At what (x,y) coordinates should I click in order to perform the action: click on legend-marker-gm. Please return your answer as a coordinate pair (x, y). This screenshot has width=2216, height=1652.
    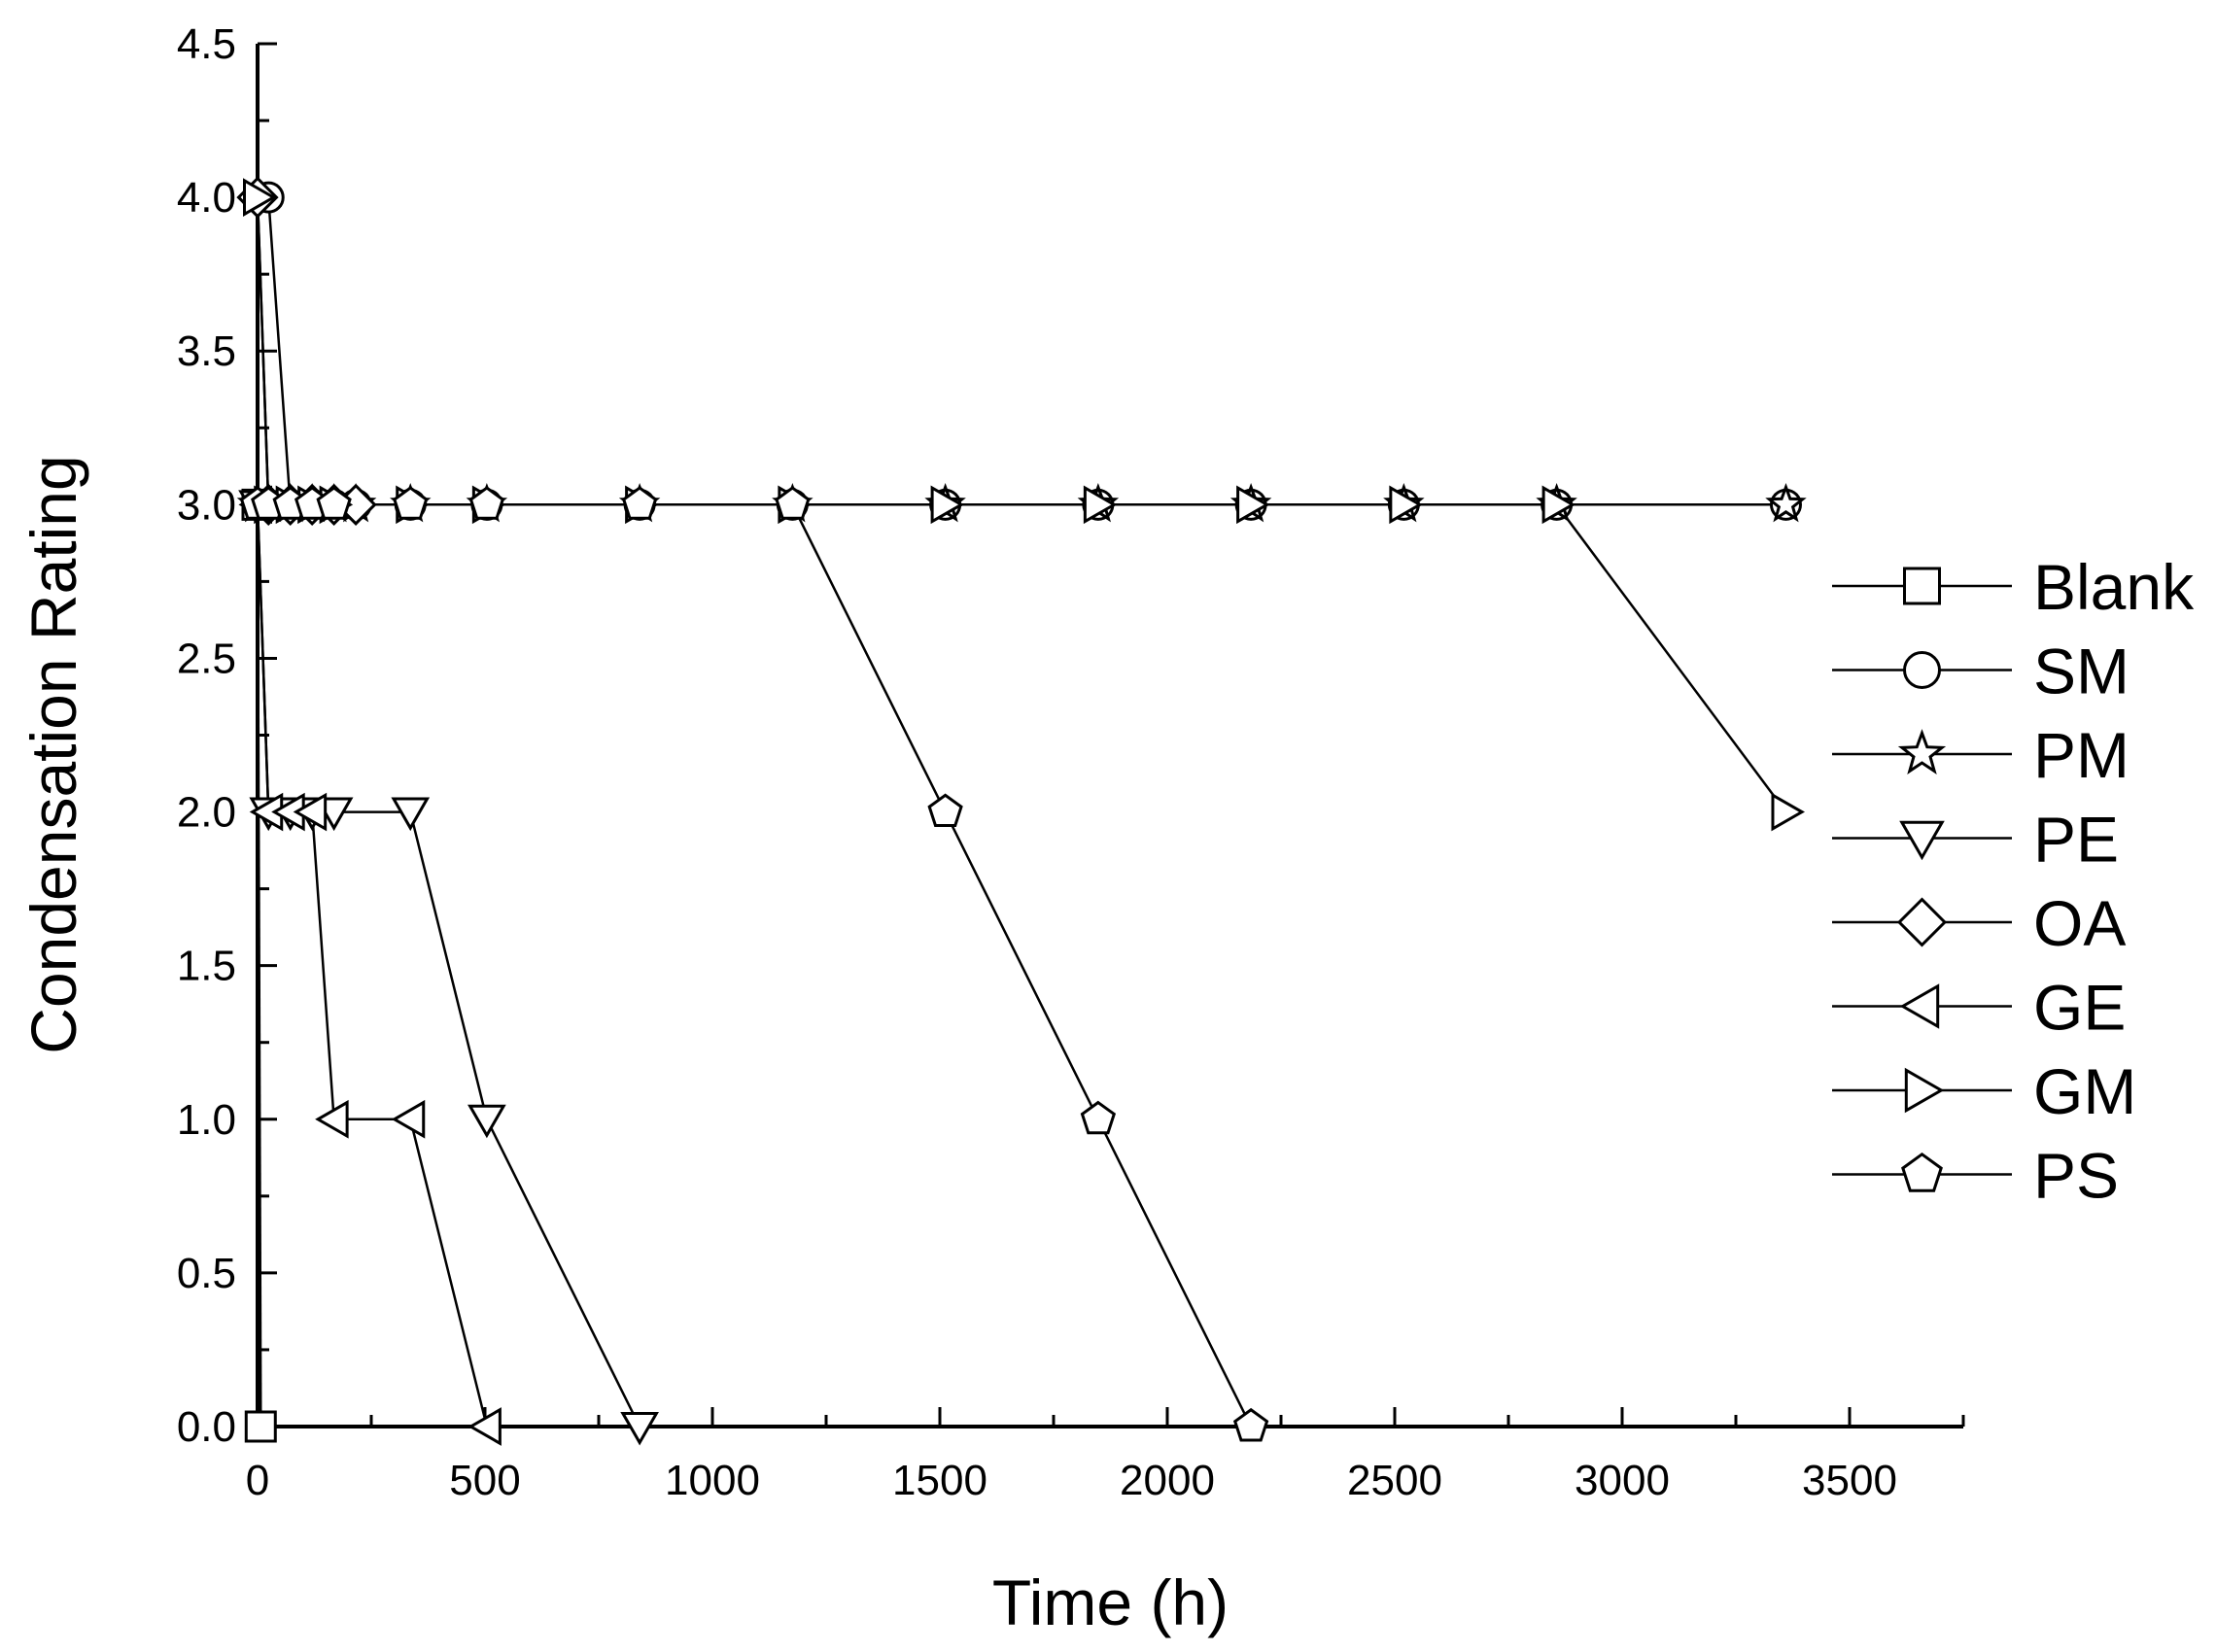
    Looking at the image, I should click on (1924, 1090).